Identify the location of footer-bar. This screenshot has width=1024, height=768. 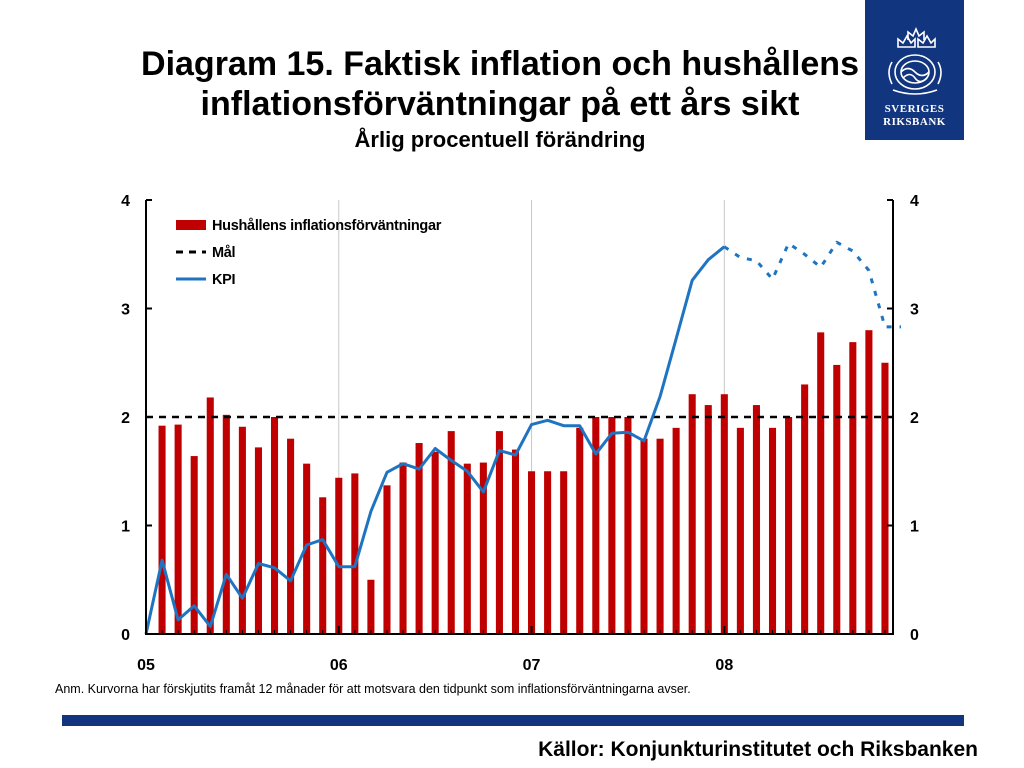
(513, 720).